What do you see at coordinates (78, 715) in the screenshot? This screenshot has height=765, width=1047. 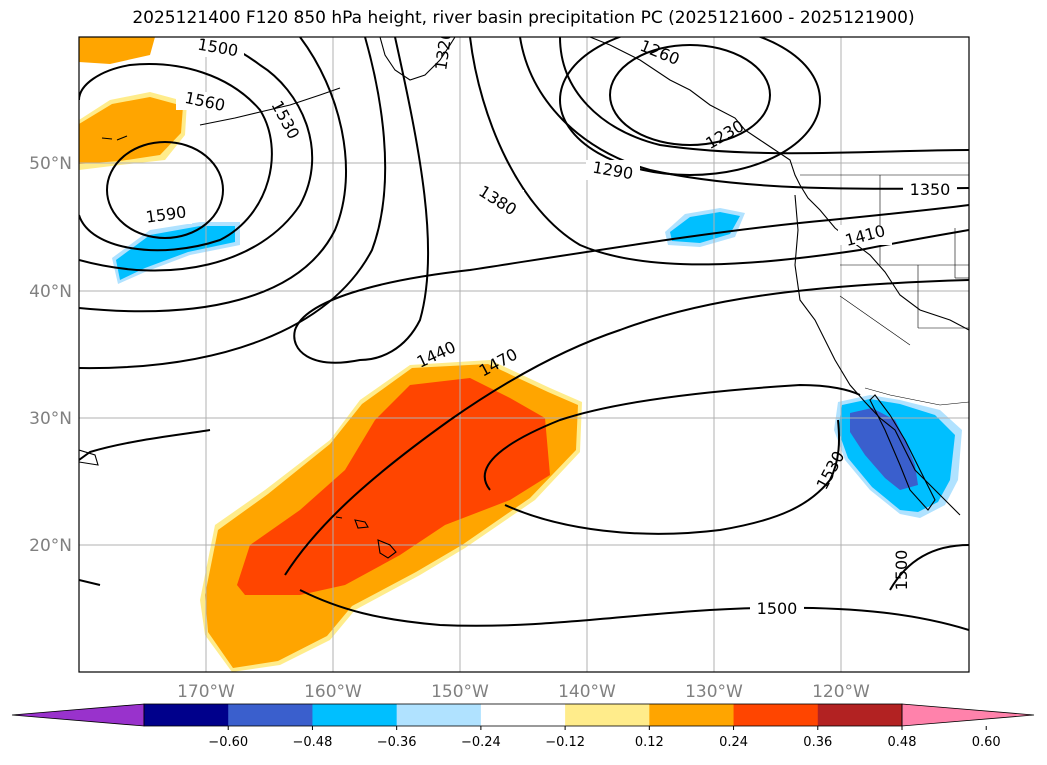 I see `colorbar-extend-min` at bounding box center [78, 715].